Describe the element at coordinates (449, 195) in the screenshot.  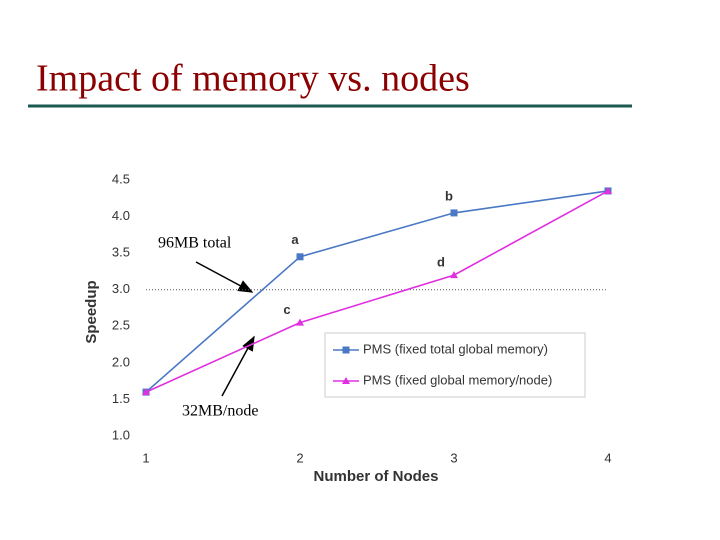
I see `point-label: b` at that location.